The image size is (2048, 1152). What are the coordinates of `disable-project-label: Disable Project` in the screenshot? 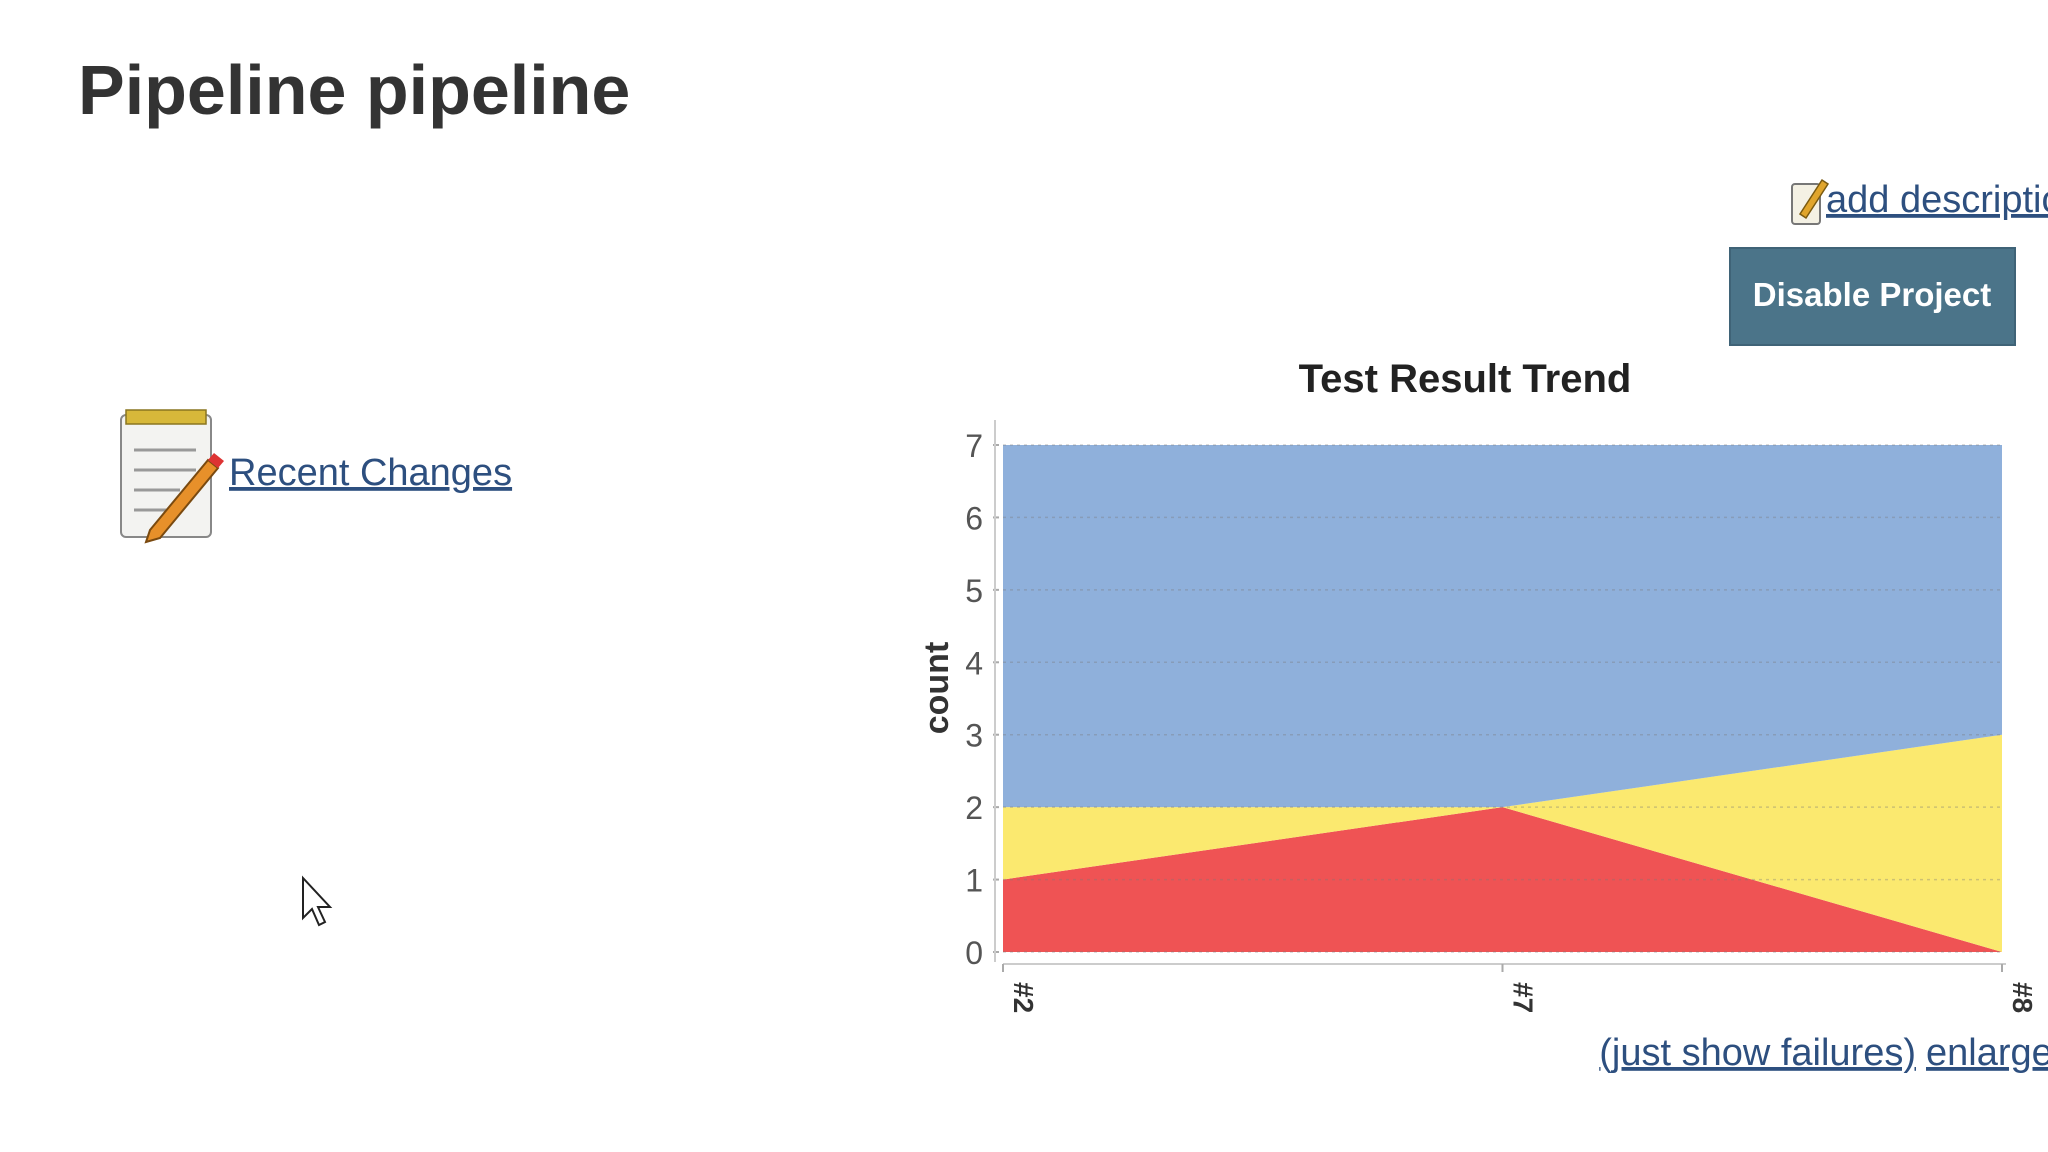 It's located at (1872, 294).